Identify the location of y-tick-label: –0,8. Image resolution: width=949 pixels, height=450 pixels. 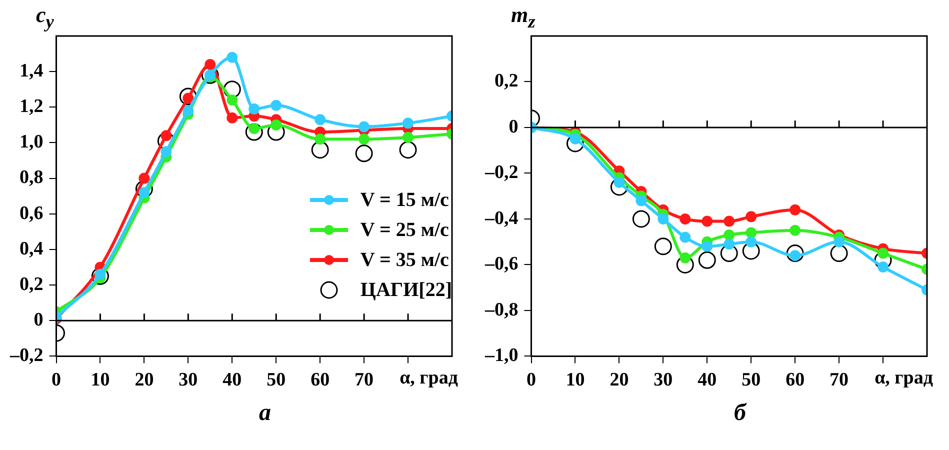
(501, 309).